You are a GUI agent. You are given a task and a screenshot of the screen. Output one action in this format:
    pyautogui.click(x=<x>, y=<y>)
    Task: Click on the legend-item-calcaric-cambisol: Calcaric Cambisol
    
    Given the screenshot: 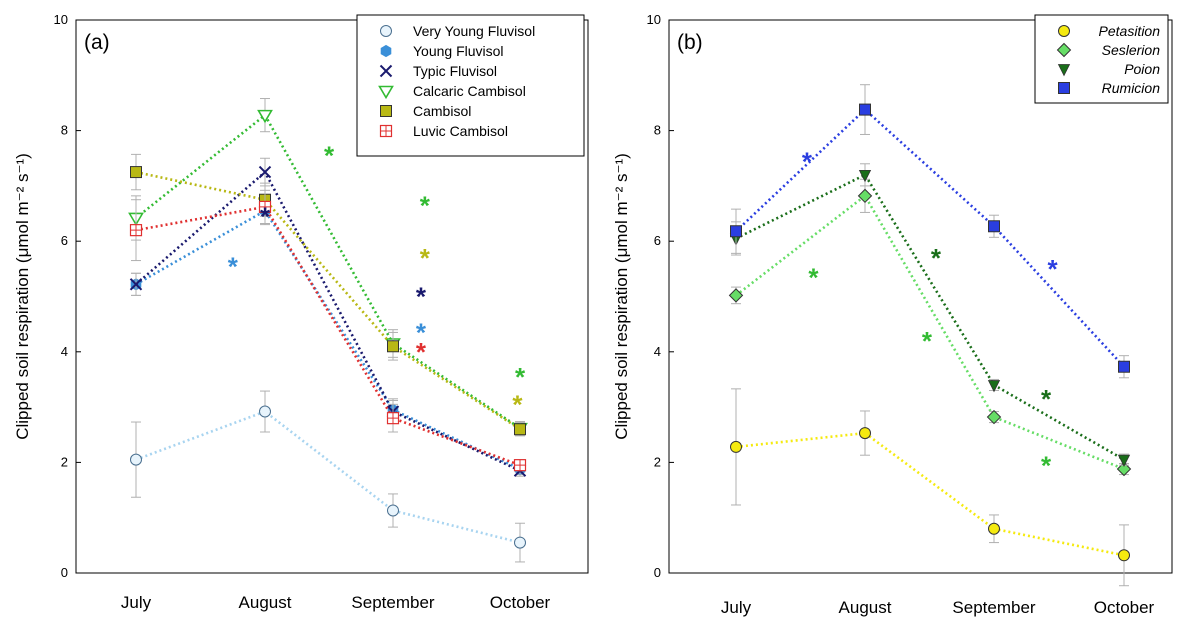 What is the action you would take?
    pyautogui.click(x=452, y=91)
    